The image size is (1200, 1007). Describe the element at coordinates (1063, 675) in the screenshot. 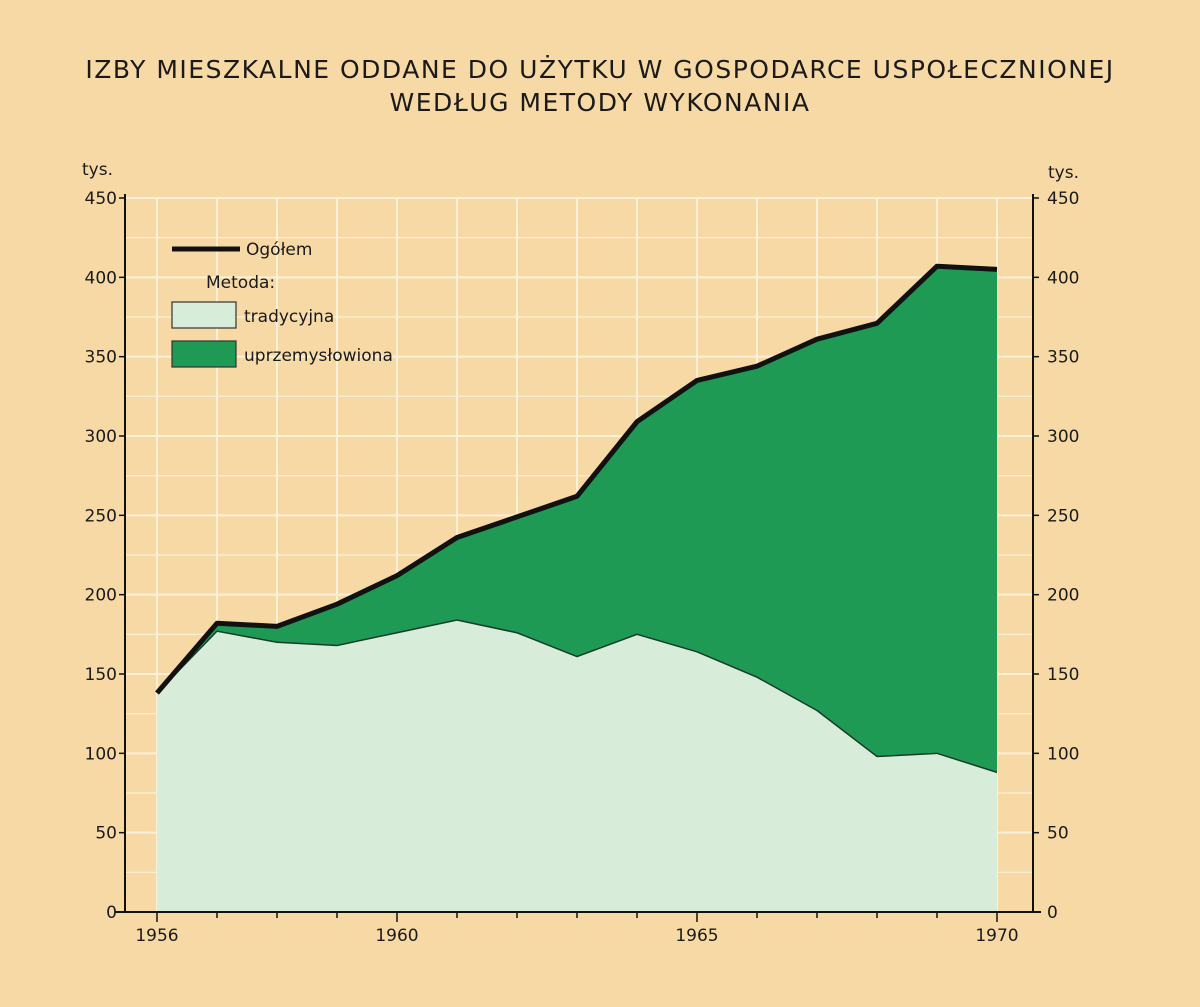

I see `y-tick-right-150: 150` at that location.